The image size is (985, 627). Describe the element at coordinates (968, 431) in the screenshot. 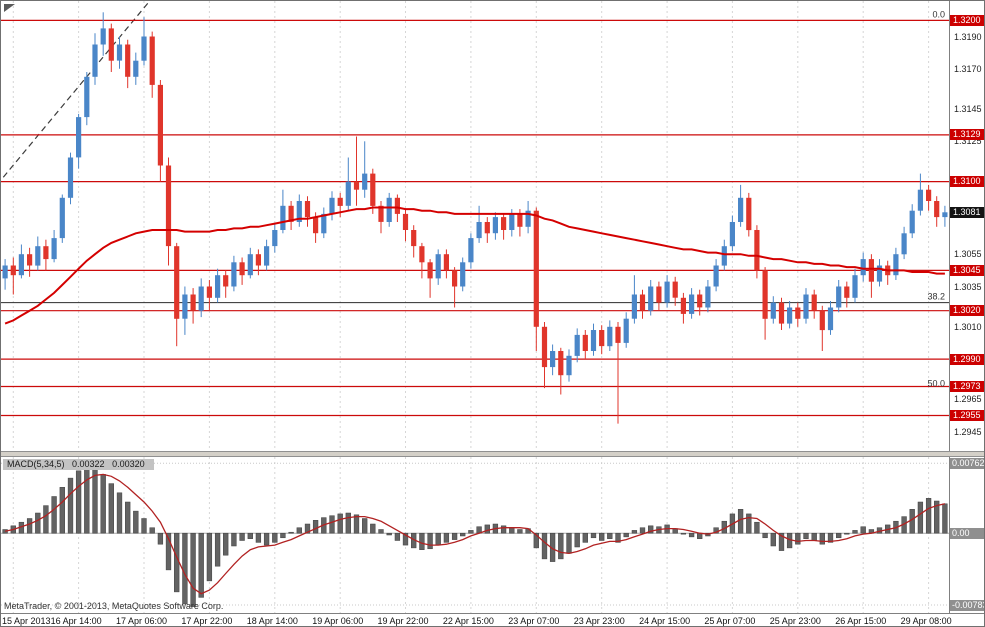

I see `price-tick-label: 1.2945` at that location.